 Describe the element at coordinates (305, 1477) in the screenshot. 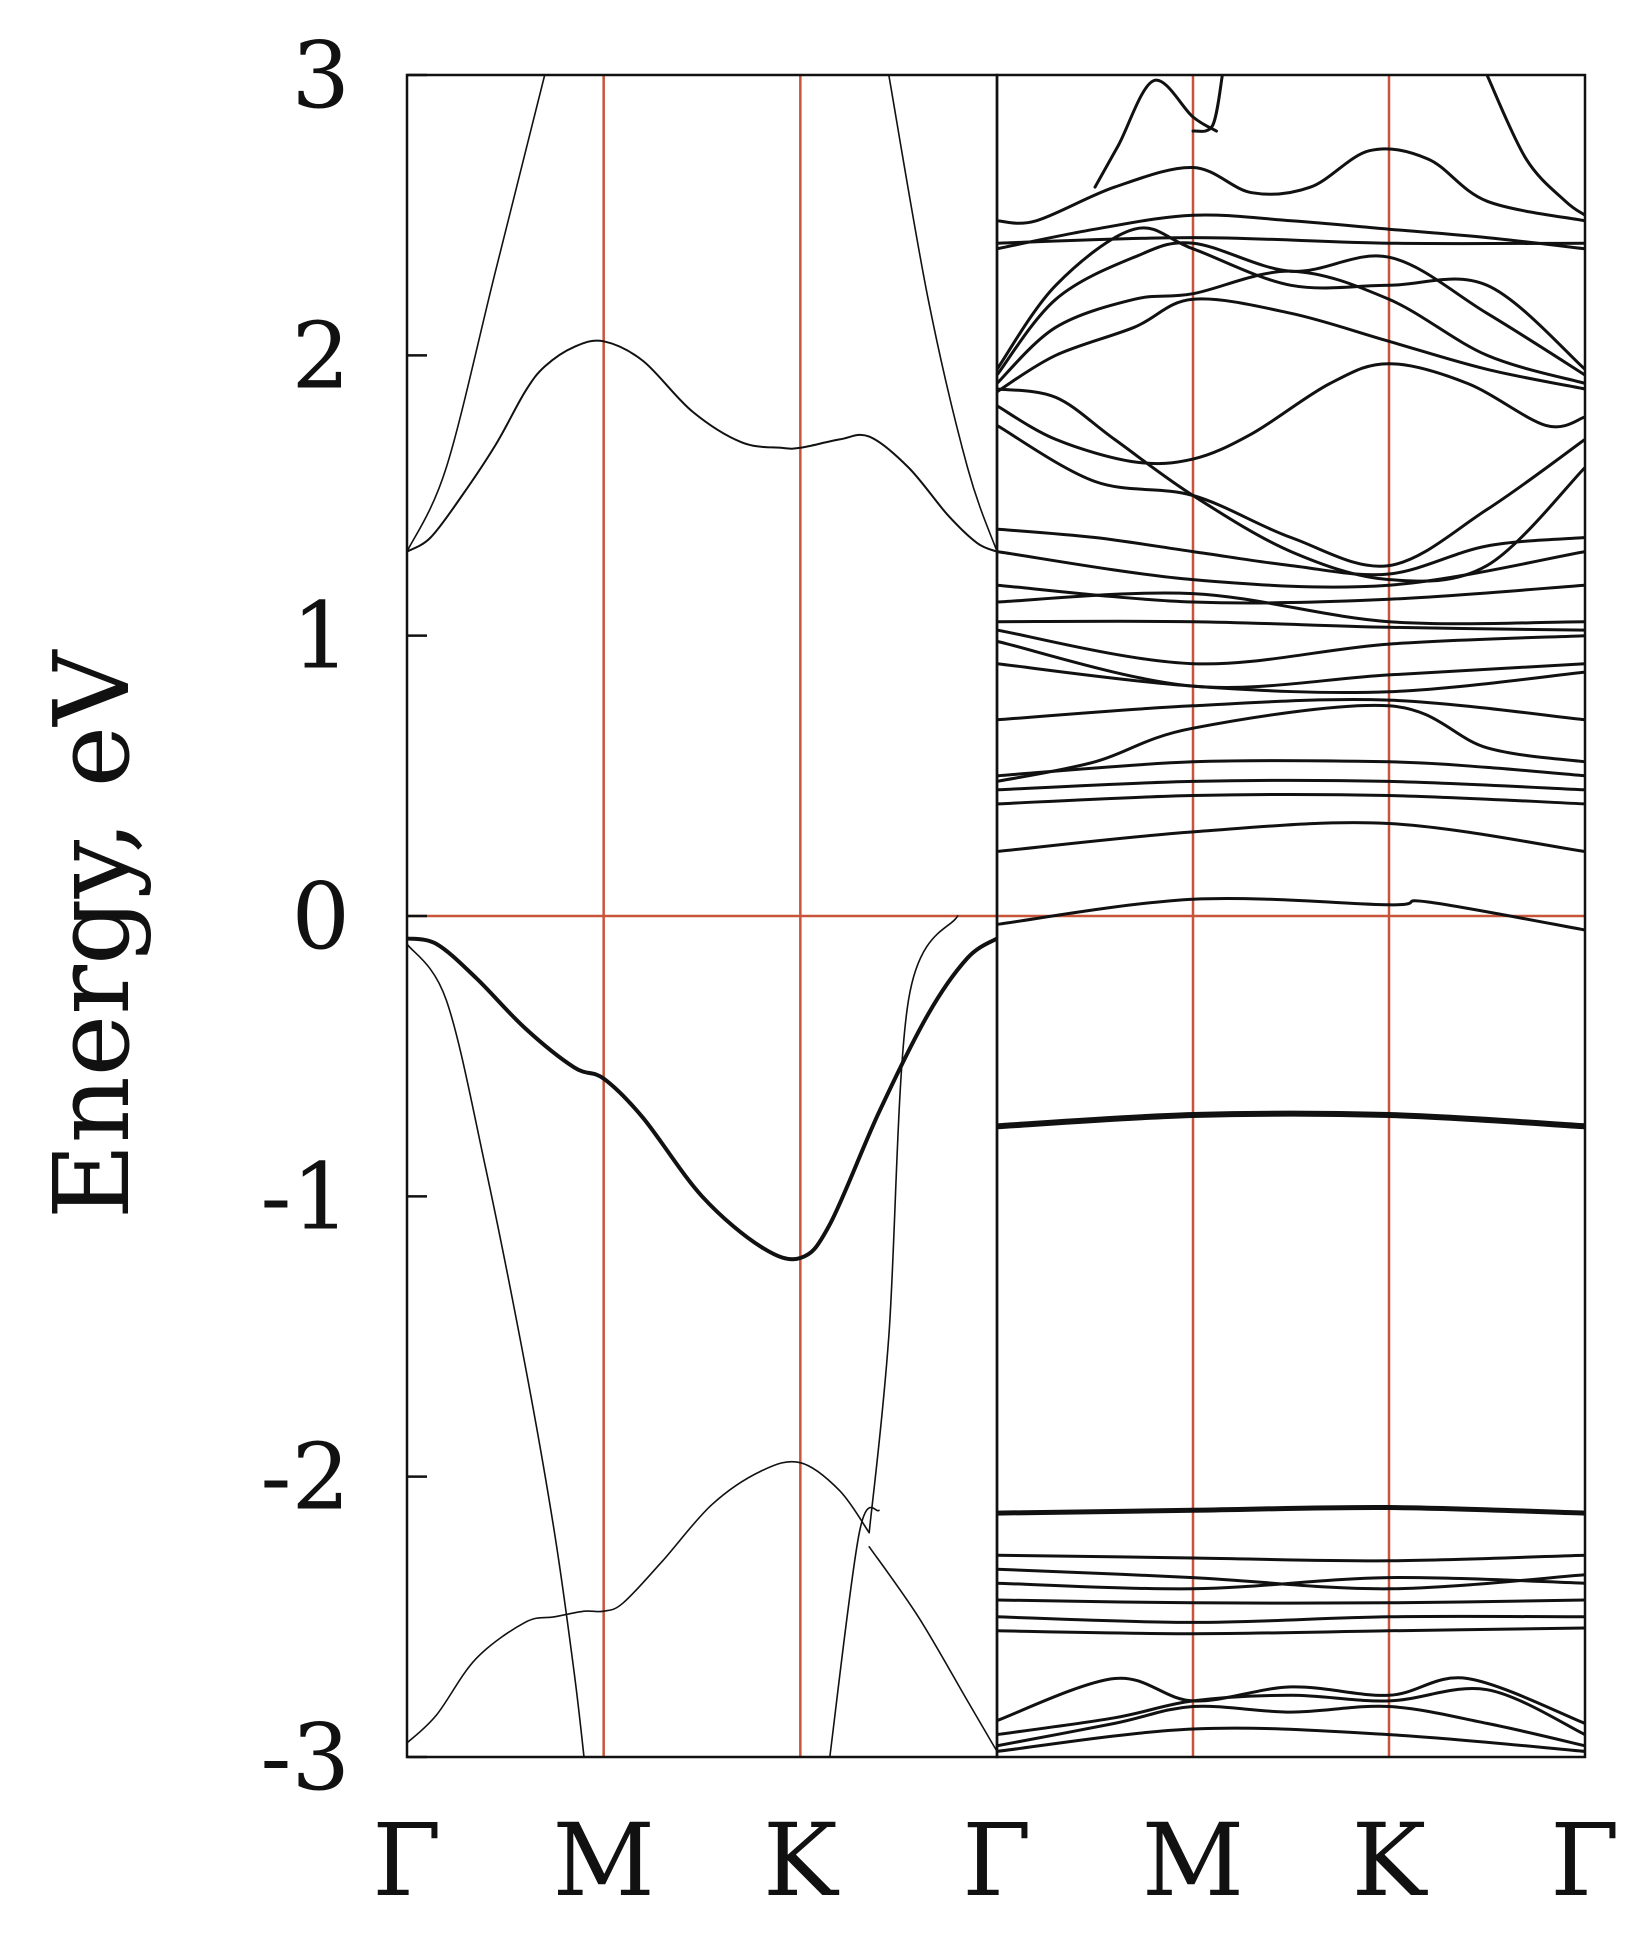

I see `y-tick-label: -2` at that location.